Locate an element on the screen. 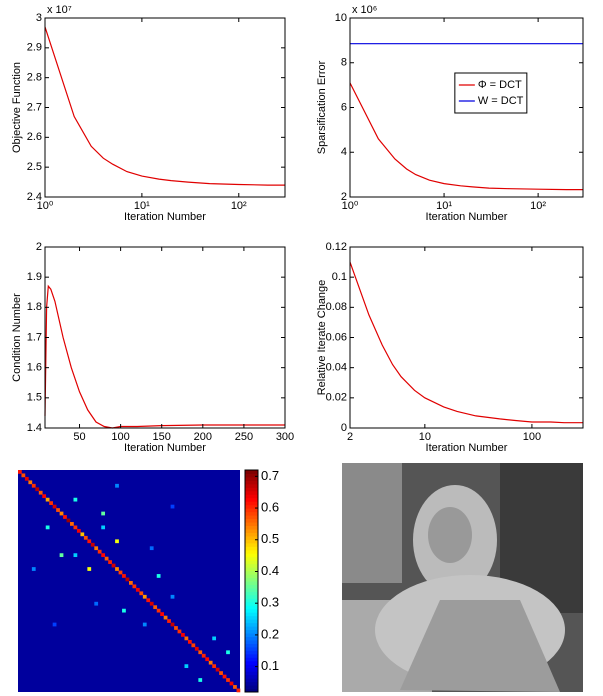 The width and height of the screenshot is (603, 696). x-tick-label: 250 is located at coordinates (244, 437).